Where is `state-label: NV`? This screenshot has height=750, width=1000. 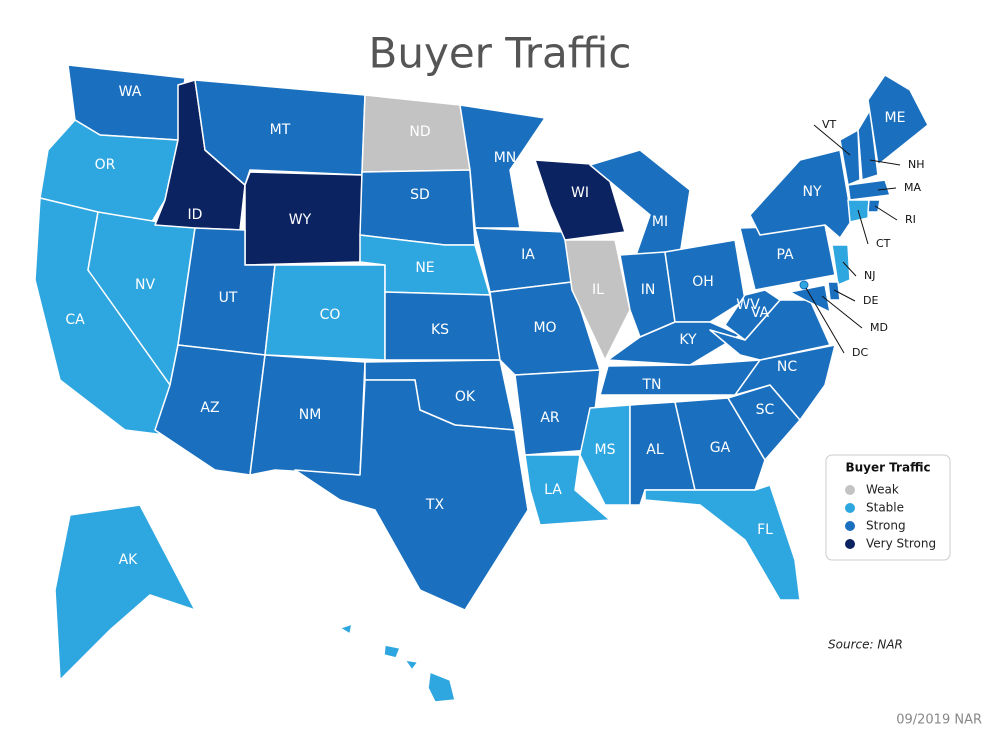
state-label: NV is located at coordinates (145, 285).